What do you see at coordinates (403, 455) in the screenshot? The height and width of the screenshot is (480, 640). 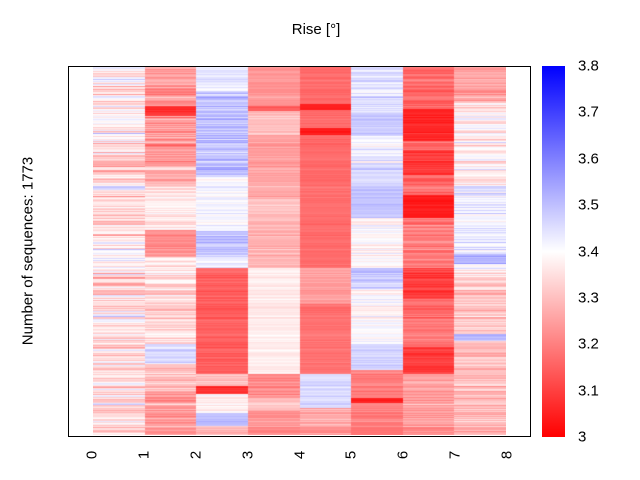 I see `x-tick-6: 6` at bounding box center [403, 455].